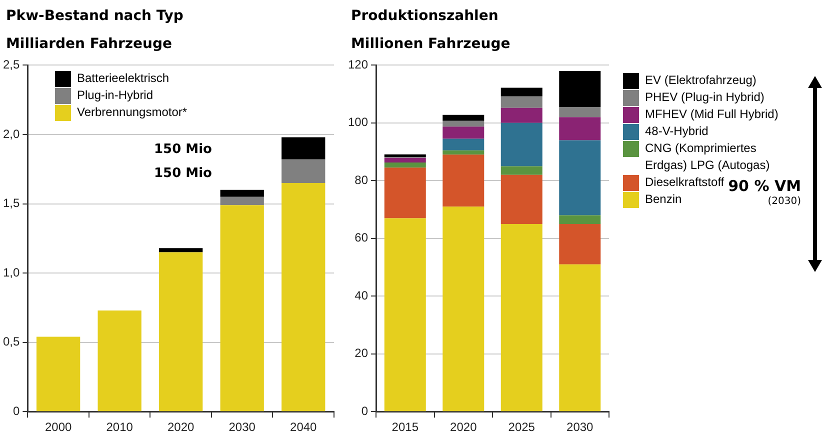 Image resolution: width=825 pixels, height=438 pixels. I want to click on y-tick-label: 1,0, so click(11, 272).